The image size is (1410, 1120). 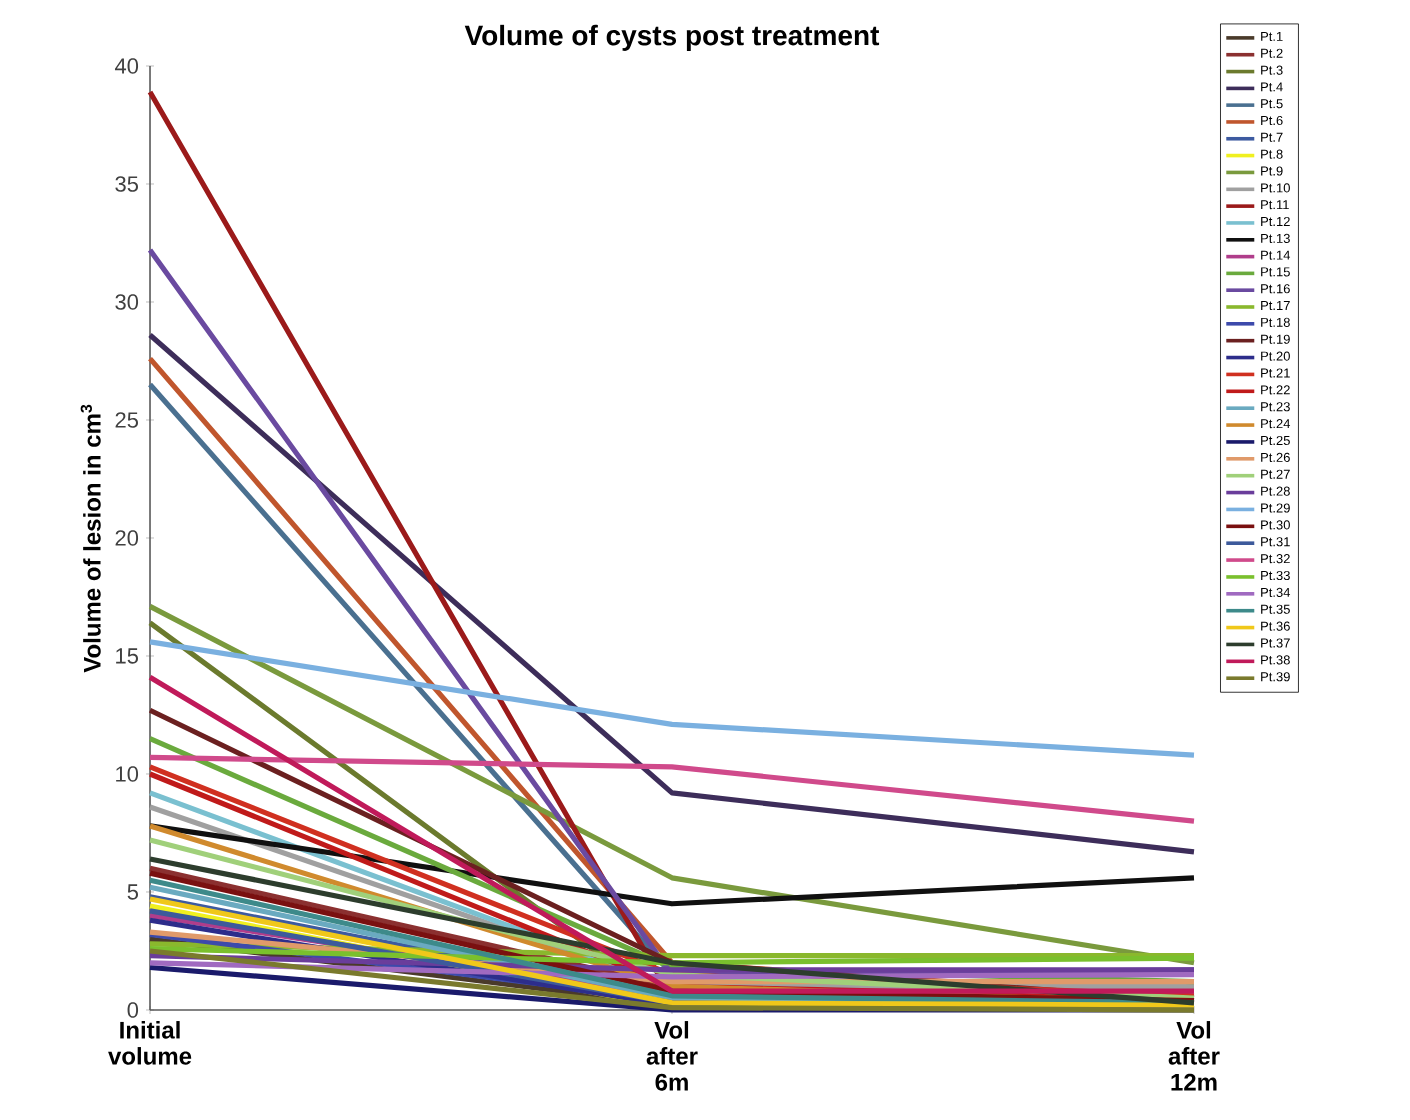 I want to click on x-tick-label: Initial volume, so click(x=150, y=1043).